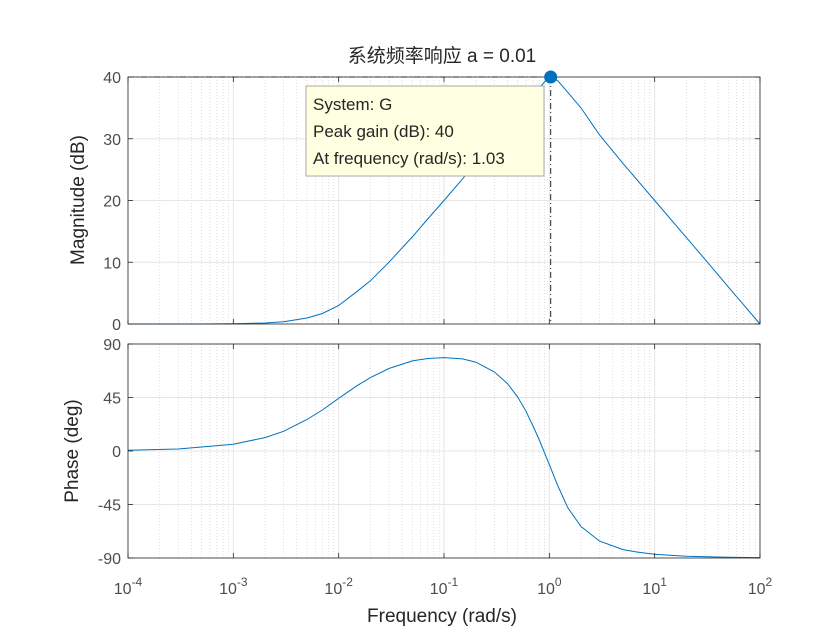 The width and height of the screenshot is (840, 635). What do you see at coordinates (112, 263) in the screenshot?
I see `magnitude-y-tick-label: 10` at bounding box center [112, 263].